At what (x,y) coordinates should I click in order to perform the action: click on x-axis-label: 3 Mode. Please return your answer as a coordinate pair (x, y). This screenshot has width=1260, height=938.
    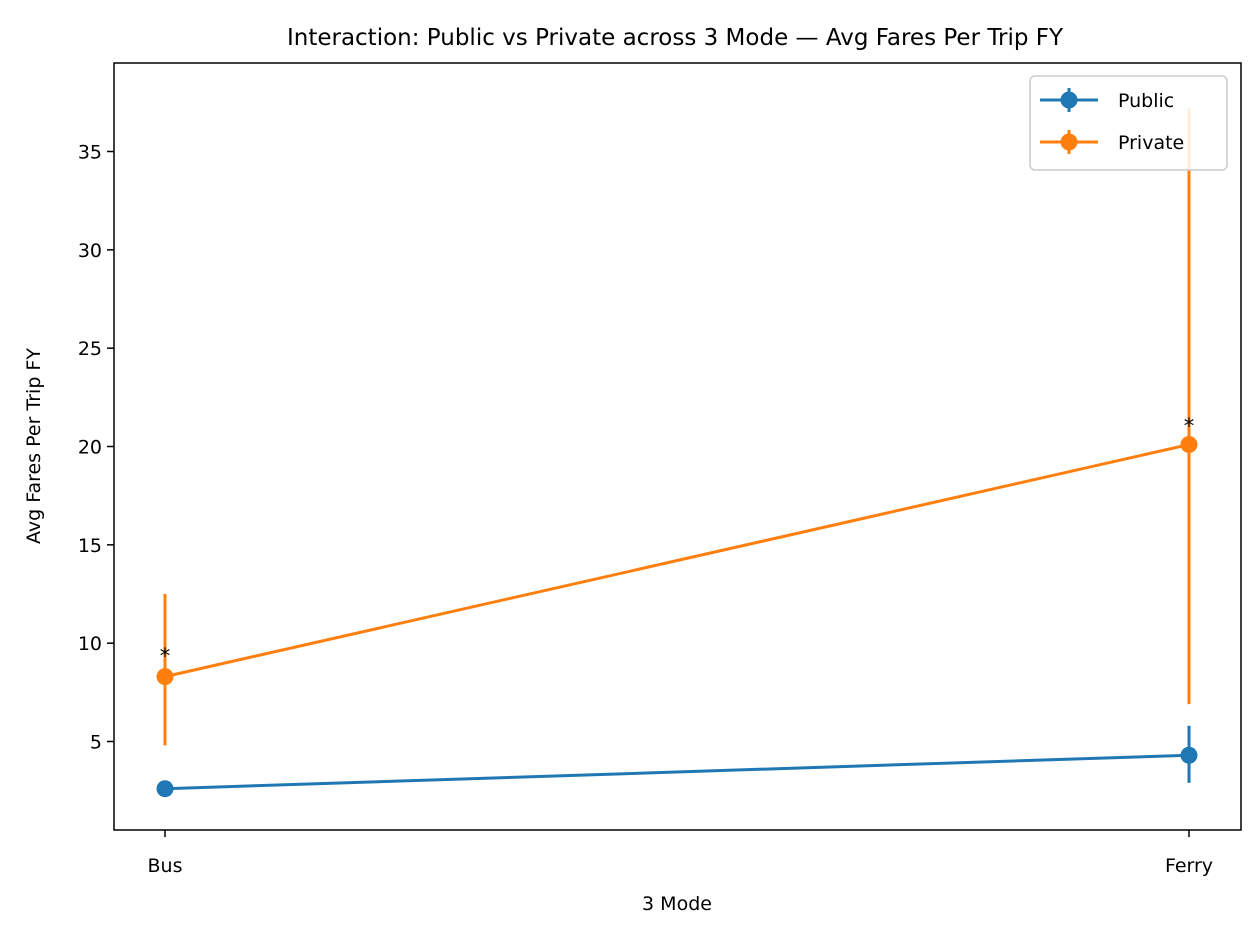
    Looking at the image, I should click on (677, 904).